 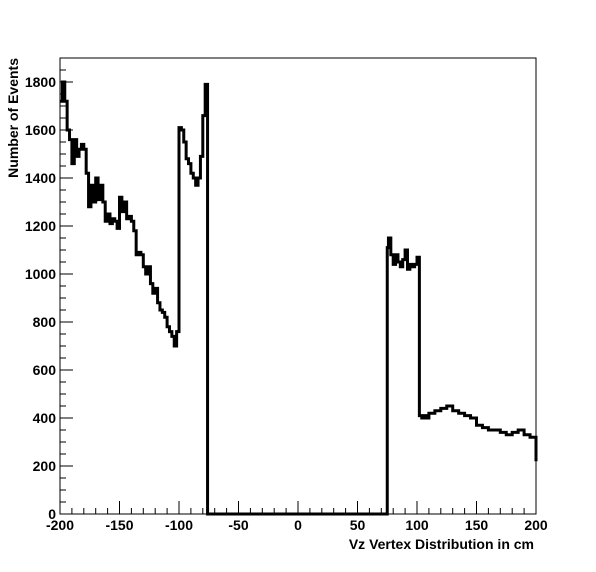 I want to click on y-tick-label: 800, so click(x=45, y=322).